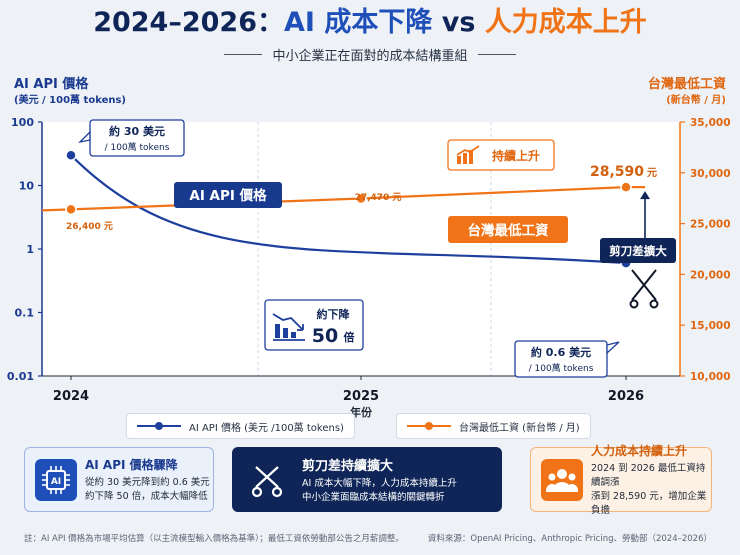 This screenshot has height=555, width=740. I want to click on scissors-gap-tag: 剪刀差擴大, so click(638, 250).